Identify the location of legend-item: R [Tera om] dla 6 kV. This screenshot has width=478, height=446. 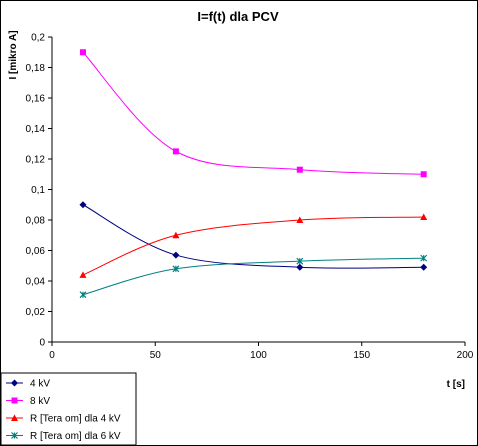
(63, 436).